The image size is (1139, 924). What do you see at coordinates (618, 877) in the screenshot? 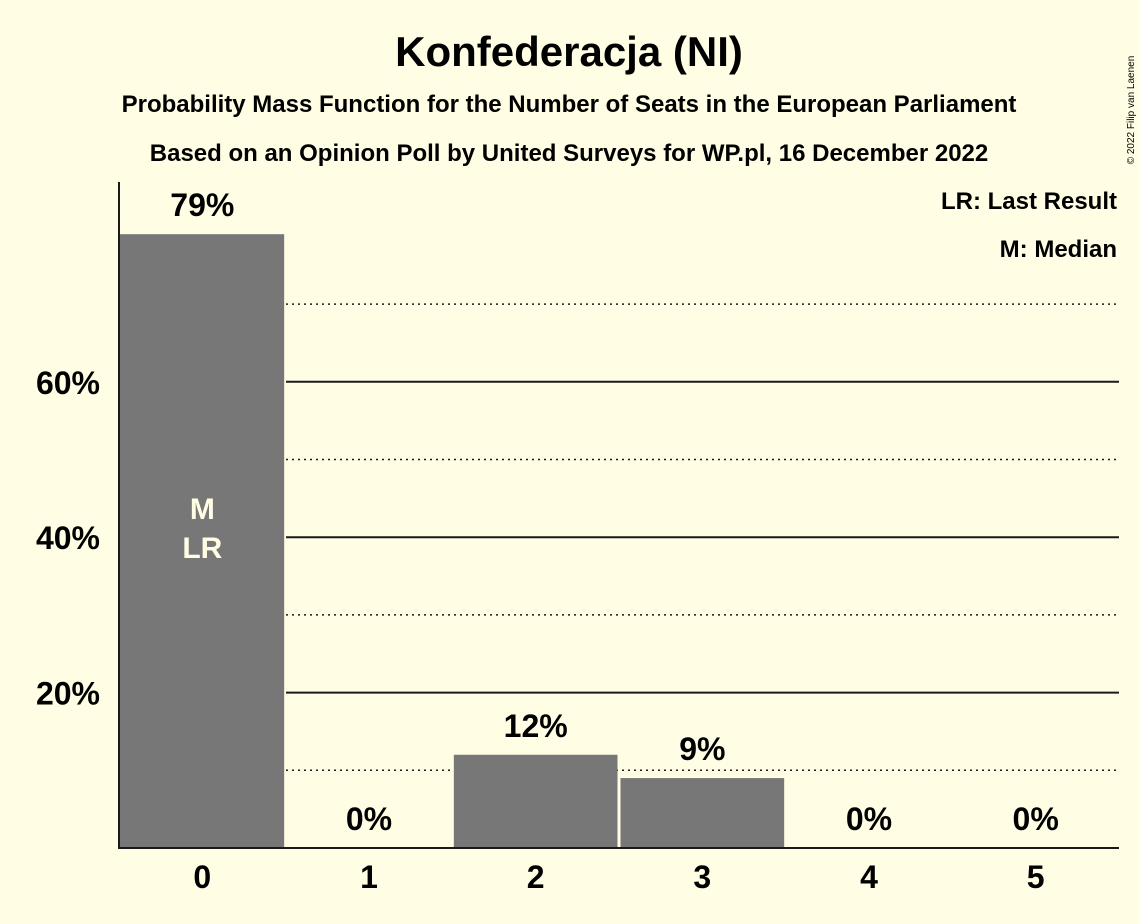
I see `x-axis-ticks: 0 1 2 3 4 5` at bounding box center [618, 877].